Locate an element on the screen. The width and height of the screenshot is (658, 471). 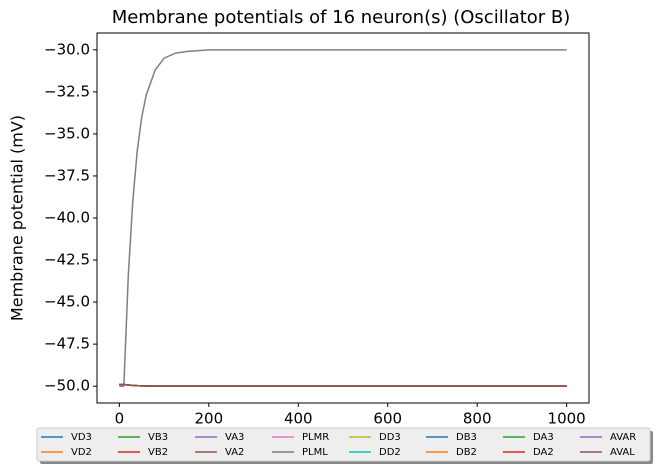
legend-label: DA3 is located at coordinates (543, 437).